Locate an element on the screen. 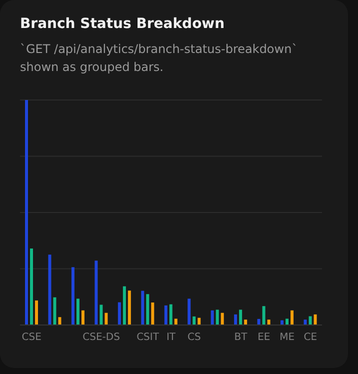  x-tick-label: CSE is located at coordinates (32, 338).